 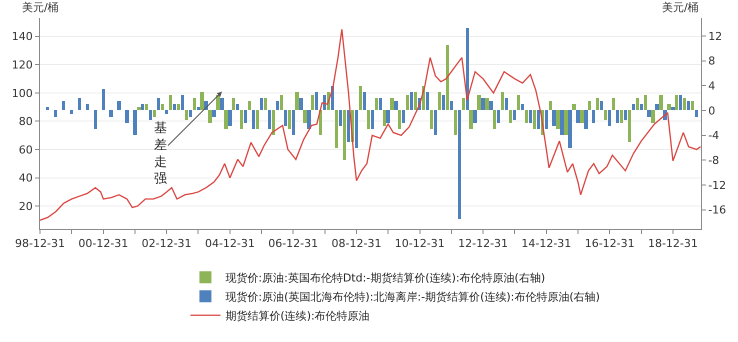 What do you see at coordinates (717, 210) in the screenshot?
I see `y2-tick-label: -16` at bounding box center [717, 210].